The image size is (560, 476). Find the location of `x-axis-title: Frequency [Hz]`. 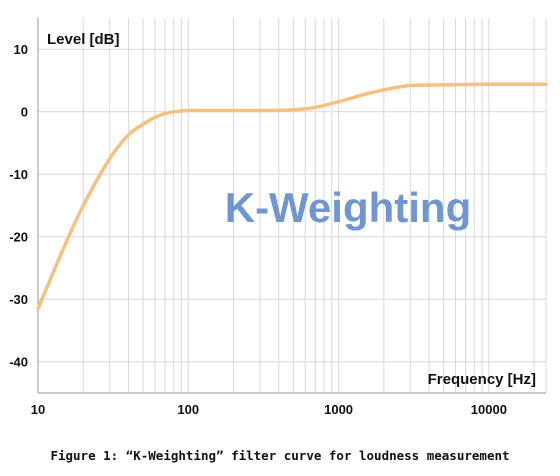

x-axis-title: Frequency [Hz] is located at coordinates (482, 379).